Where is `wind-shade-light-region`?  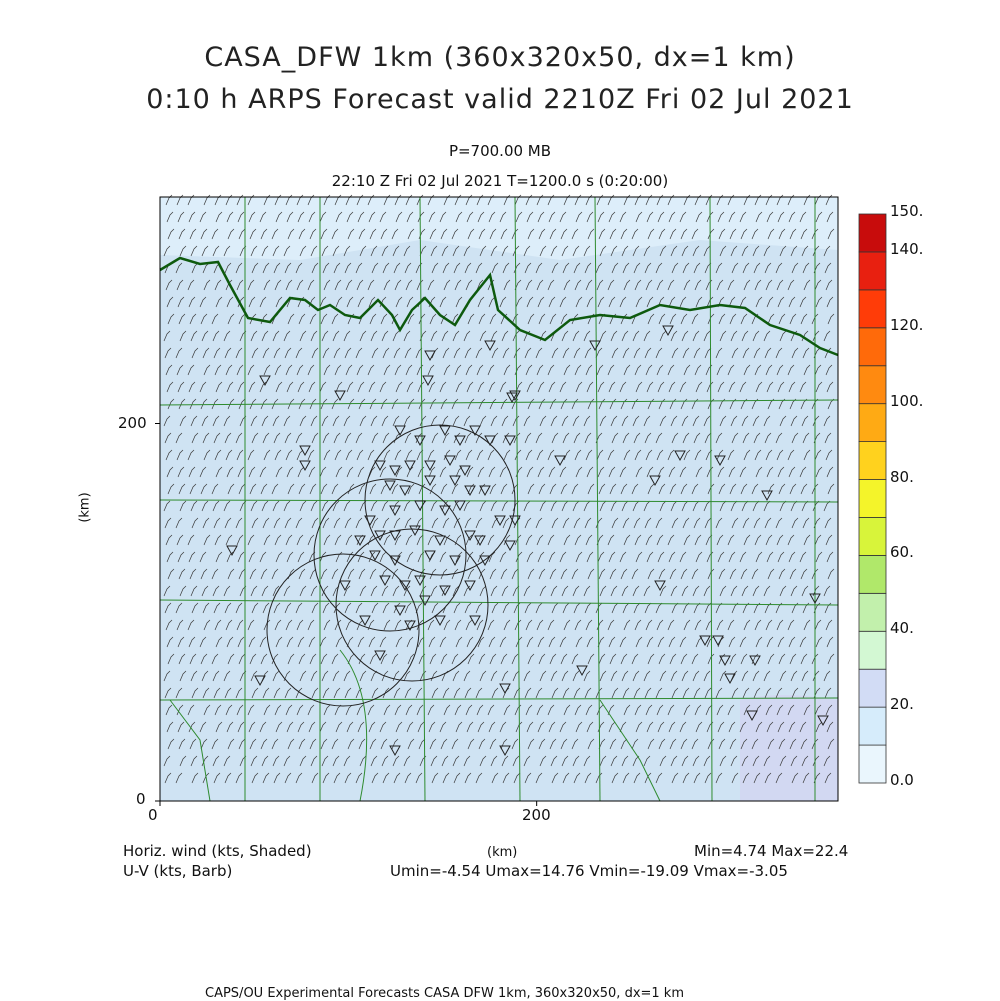 wind-shade-light-region is located at coordinates (499, 228).